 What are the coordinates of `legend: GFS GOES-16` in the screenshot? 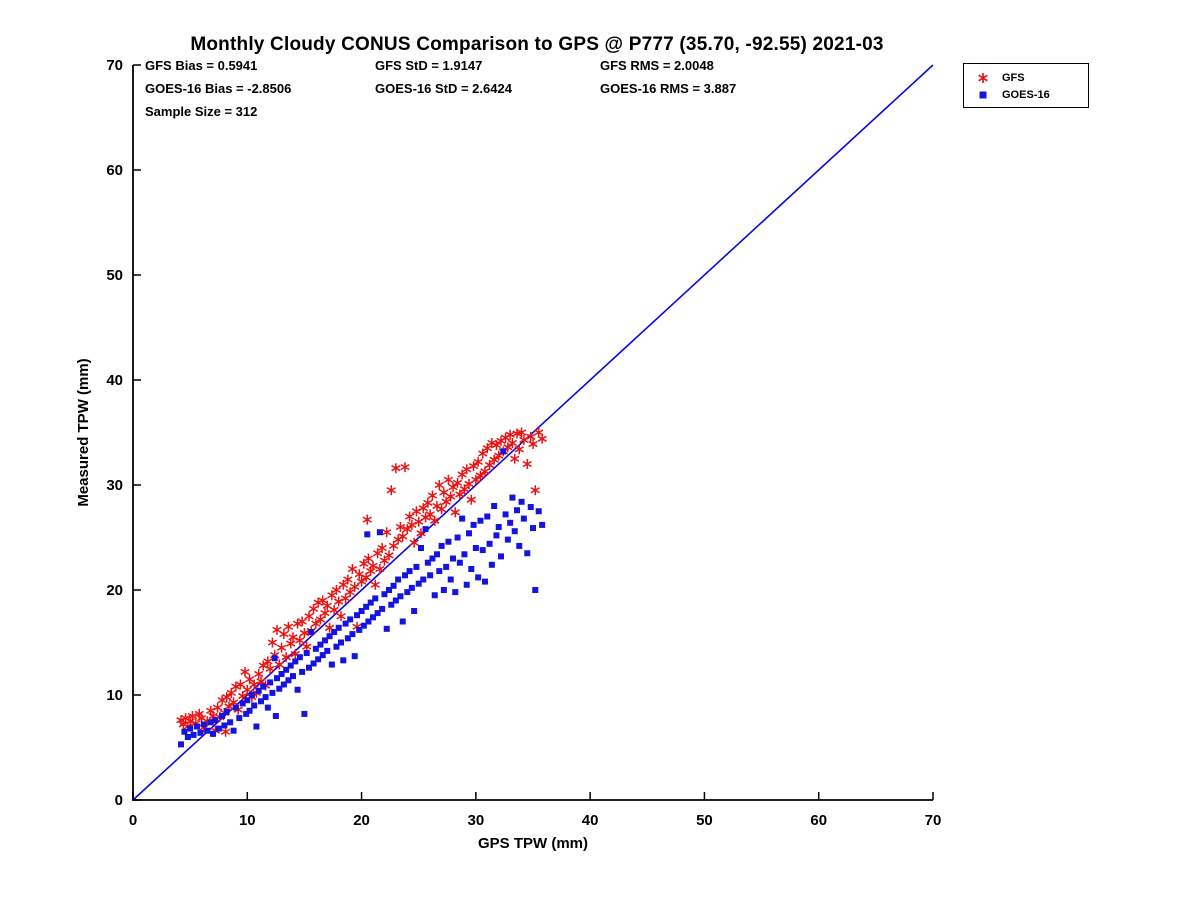 It's located at (1026, 85).